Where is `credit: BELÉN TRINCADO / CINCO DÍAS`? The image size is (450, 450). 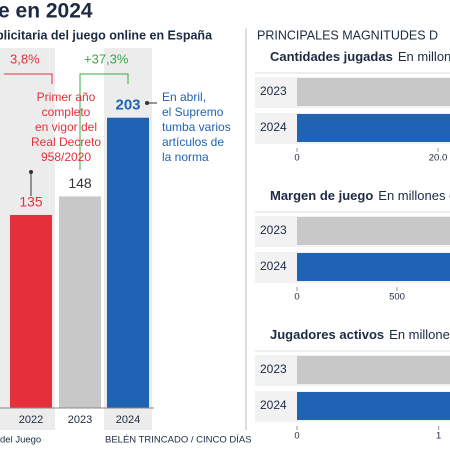
credit: BELÉN TRINCADO / CINCO DÍAS is located at coordinates (178, 440).